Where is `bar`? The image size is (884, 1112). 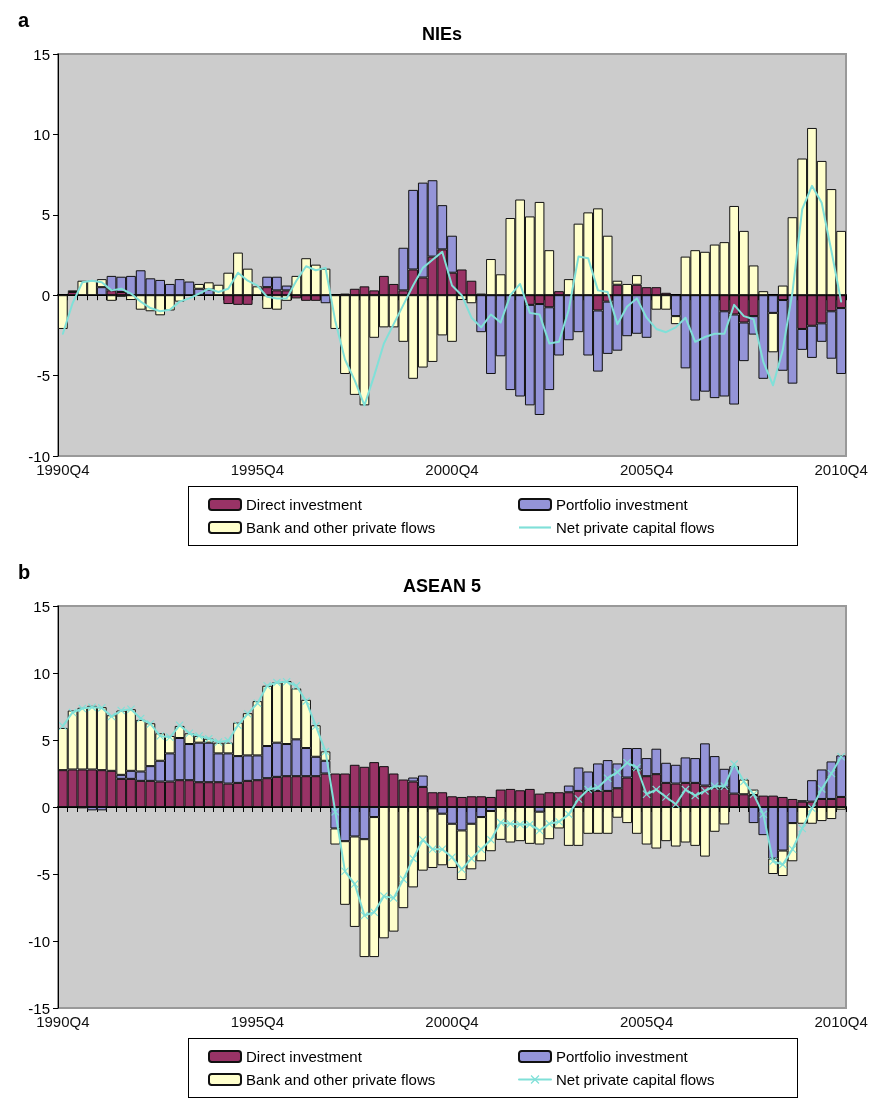 bar is located at coordinates (63, 312).